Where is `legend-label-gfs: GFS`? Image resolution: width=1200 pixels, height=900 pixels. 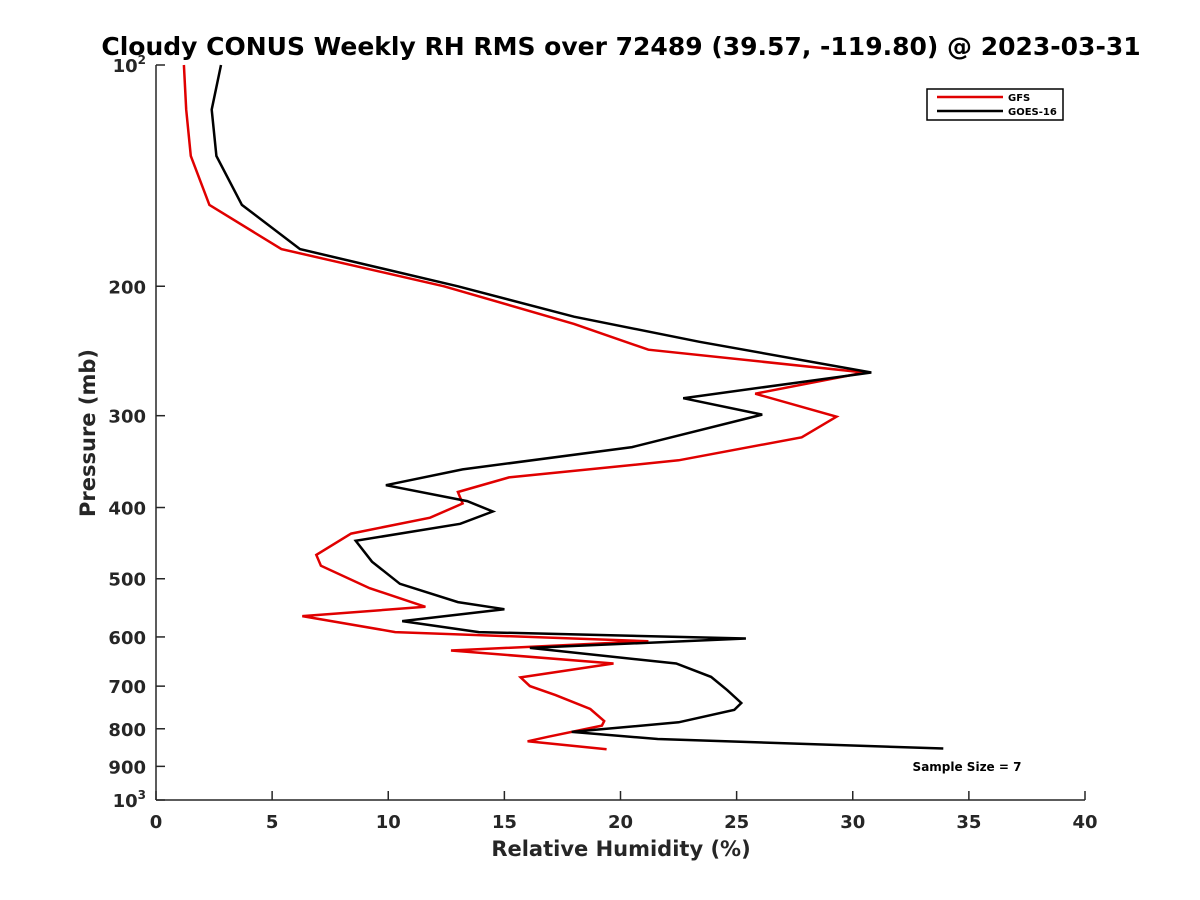
legend-label-gfs: GFS is located at coordinates (1019, 98).